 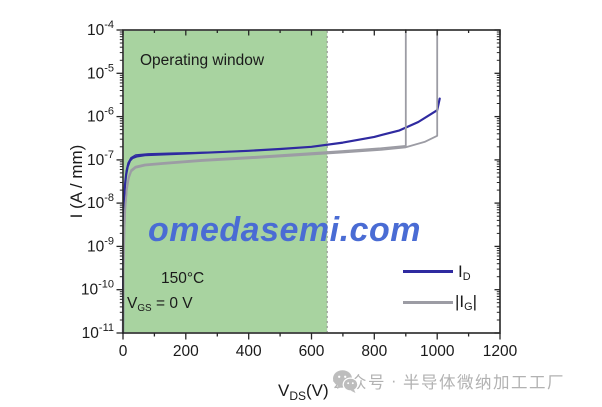 I want to click on temperature-annotation: 150°C, so click(x=183, y=278).